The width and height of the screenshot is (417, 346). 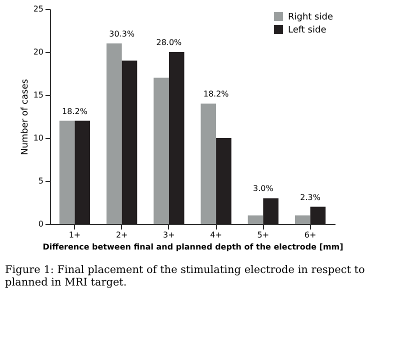 What do you see at coordinates (122, 235) in the screenshot?
I see `x-tick-label: 2+` at bounding box center [122, 235].